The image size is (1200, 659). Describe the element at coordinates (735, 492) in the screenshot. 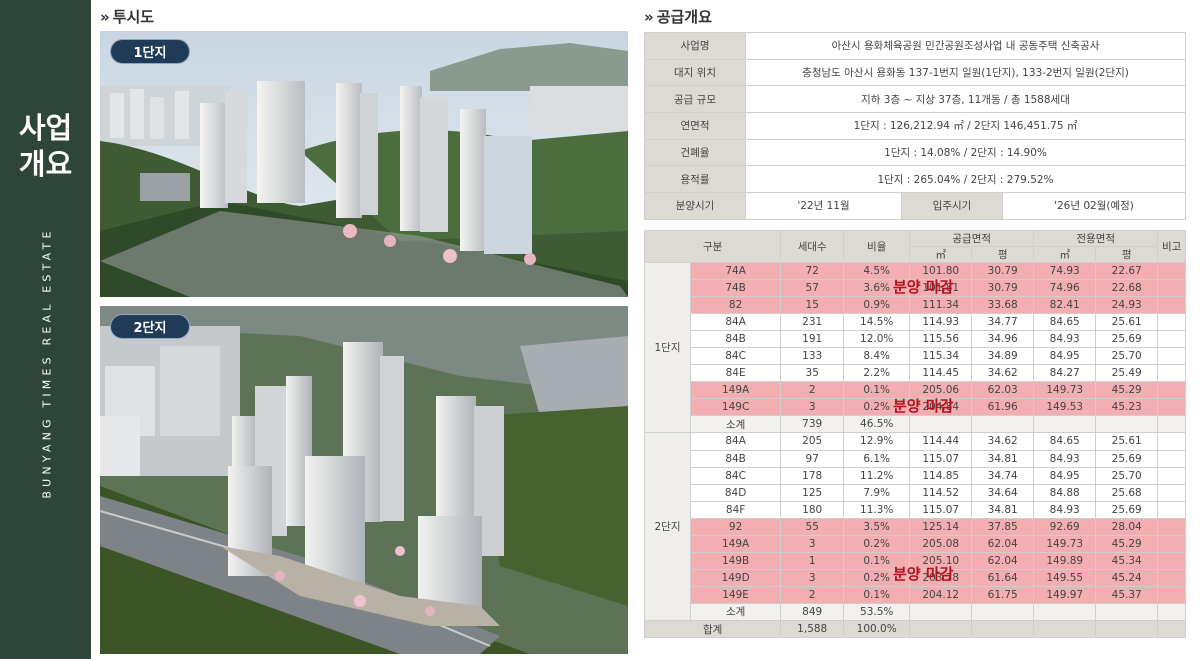

I see `table-cell: 84D` at that location.